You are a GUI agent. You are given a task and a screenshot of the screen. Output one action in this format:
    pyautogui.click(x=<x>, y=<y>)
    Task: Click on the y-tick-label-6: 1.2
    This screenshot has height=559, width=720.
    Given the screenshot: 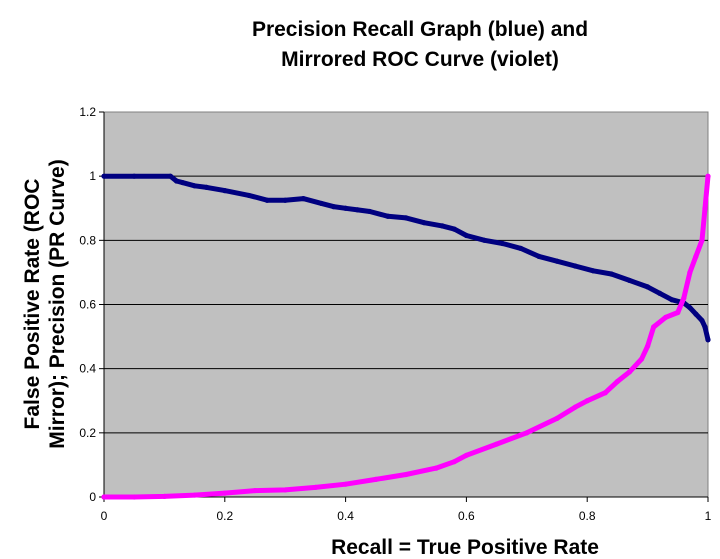 What is the action you would take?
    pyautogui.click(x=87, y=112)
    